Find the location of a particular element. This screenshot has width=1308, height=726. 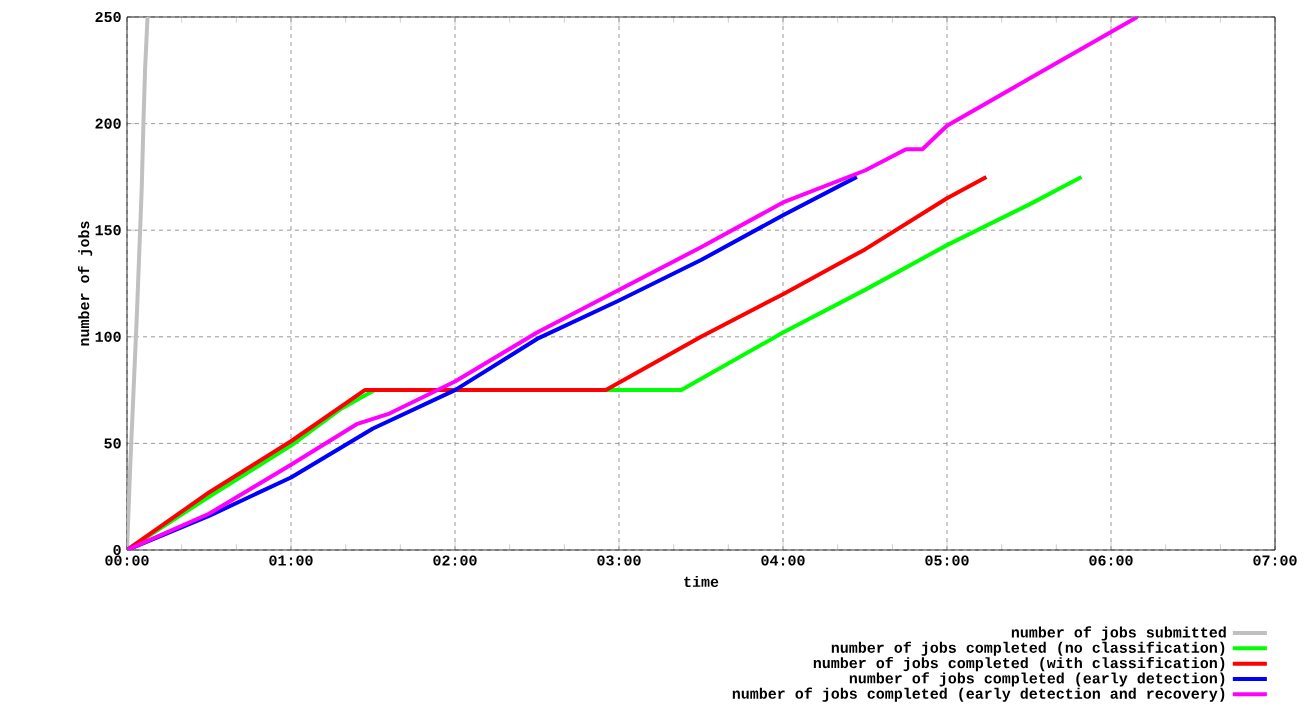

y-tick-label: 200 is located at coordinates (108, 123).